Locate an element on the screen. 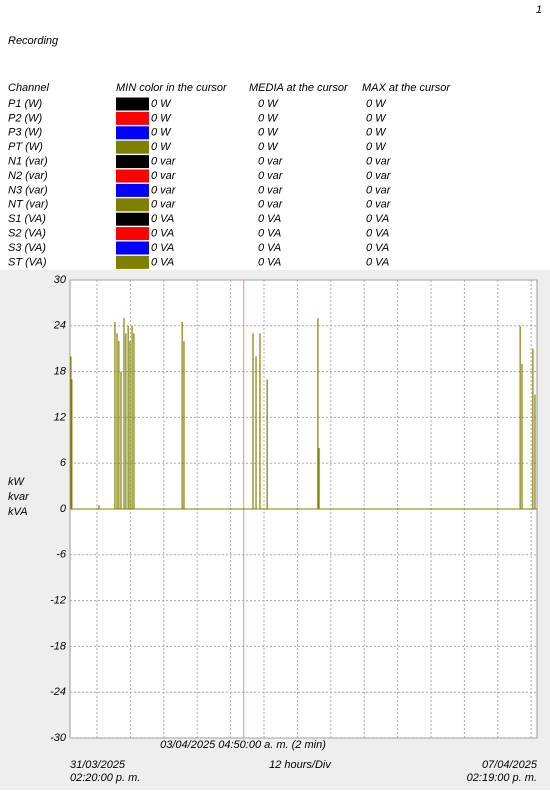  channel: P2 (W) is located at coordinates (25, 118).